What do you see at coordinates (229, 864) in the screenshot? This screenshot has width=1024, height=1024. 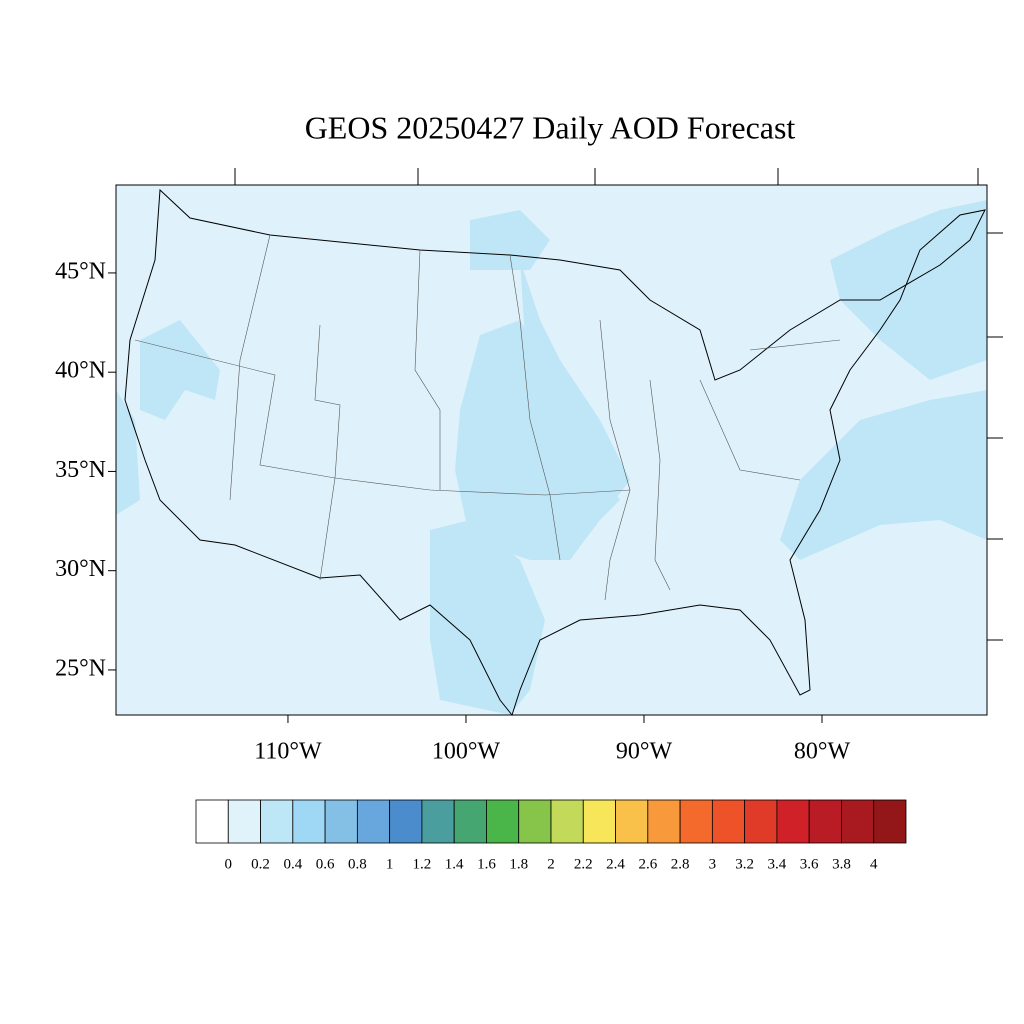 I see `colorbar-label: 0` at bounding box center [229, 864].